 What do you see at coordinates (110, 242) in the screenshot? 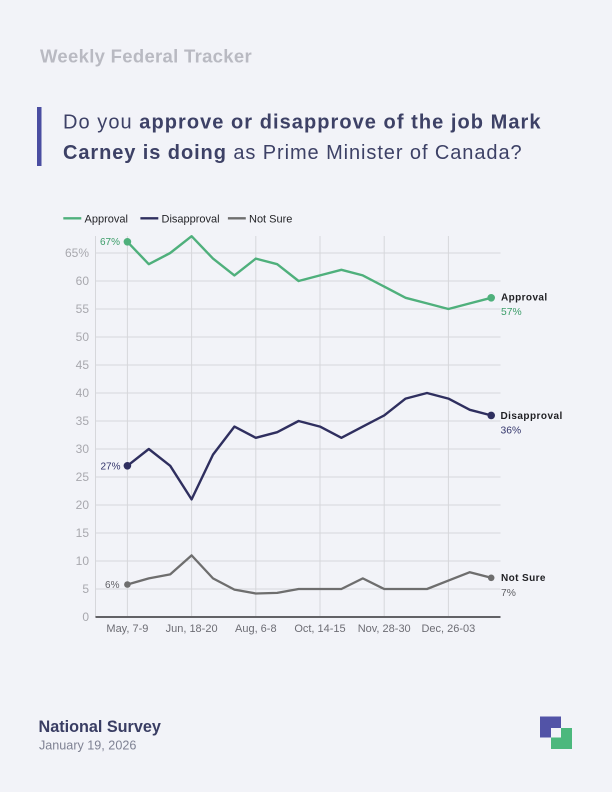
I see `svg-text: 67%` at bounding box center [110, 242].